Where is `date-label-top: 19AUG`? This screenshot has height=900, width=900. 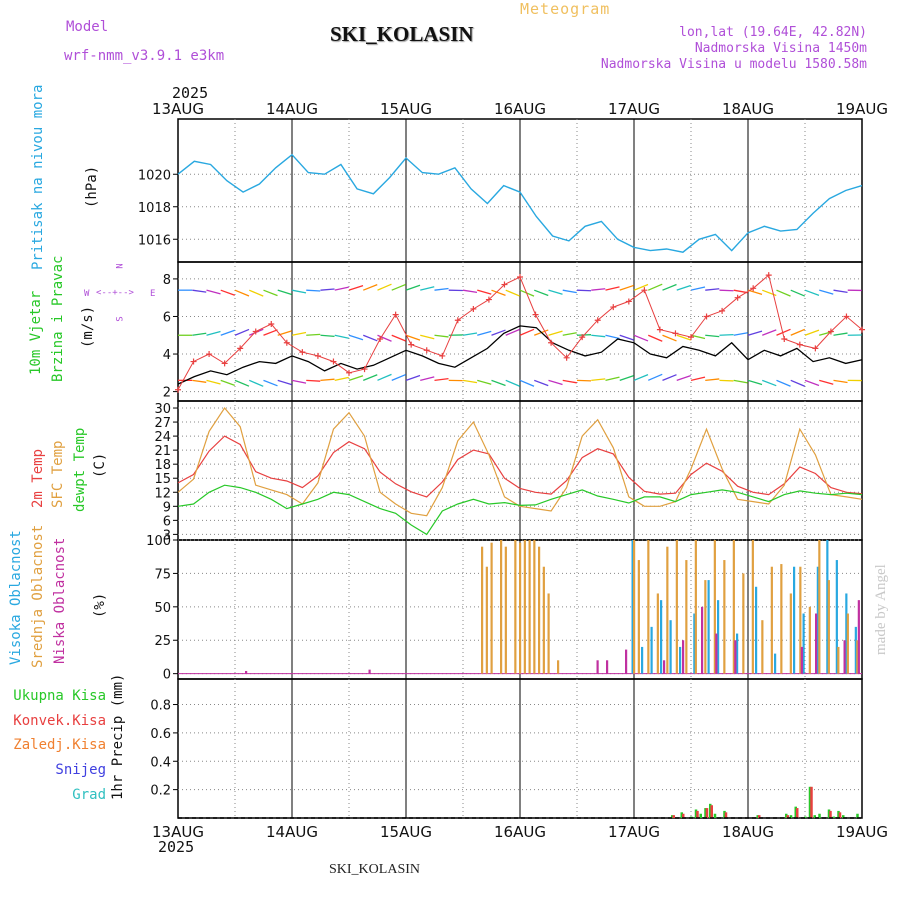 date-label-top: 19AUG is located at coordinates (862, 109).